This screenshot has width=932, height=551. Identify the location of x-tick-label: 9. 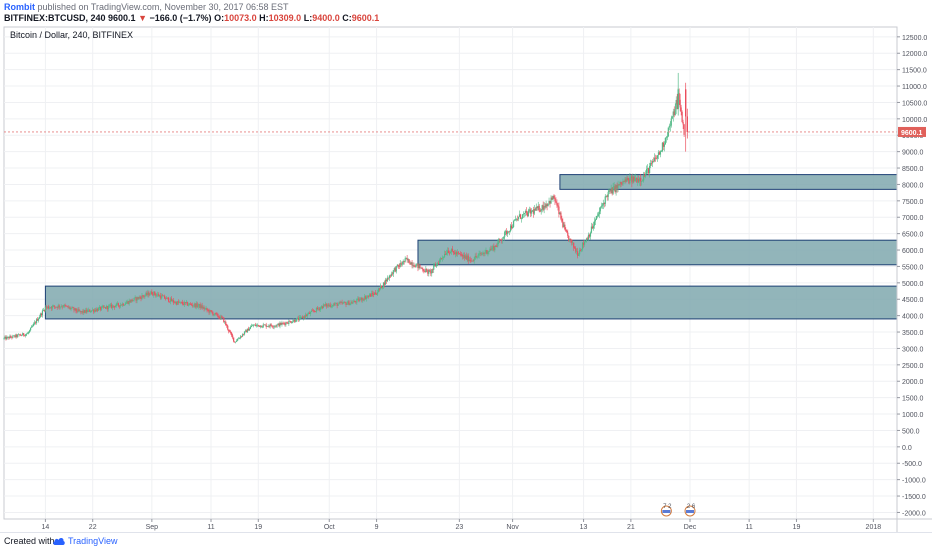
(377, 527).